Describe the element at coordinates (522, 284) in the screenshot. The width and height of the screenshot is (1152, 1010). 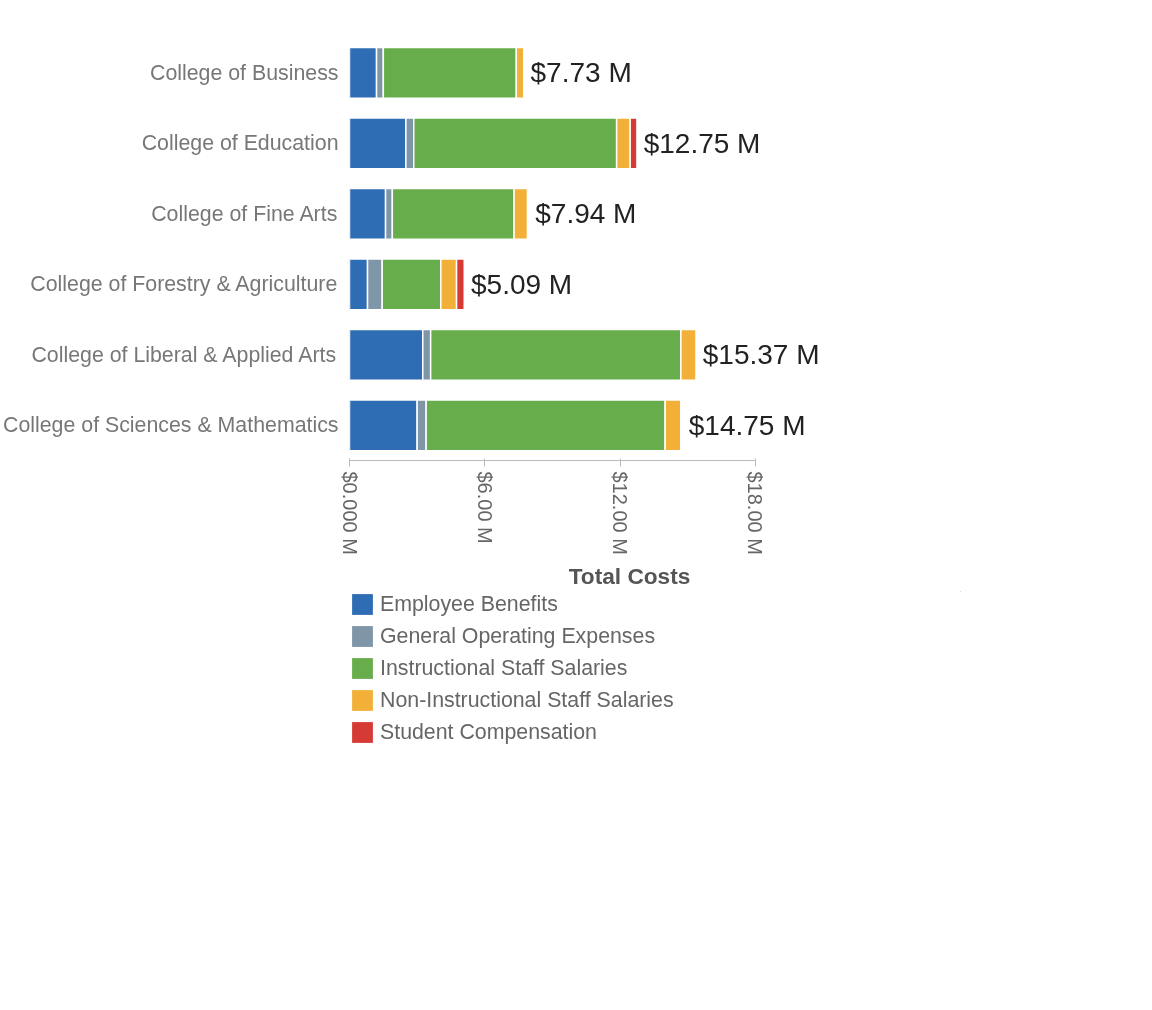
I see `total-label: $5.09 M` at that location.